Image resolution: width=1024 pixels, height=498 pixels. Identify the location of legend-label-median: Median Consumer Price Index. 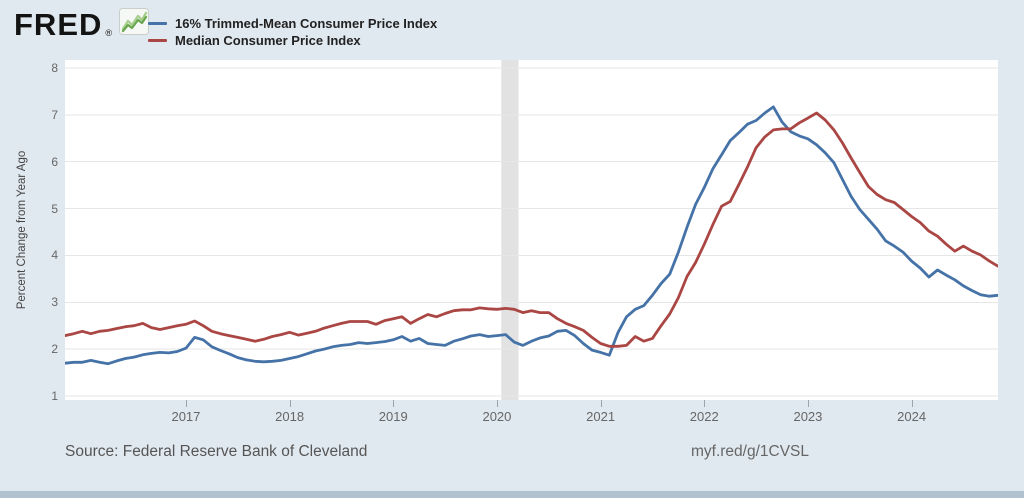
(268, 40).